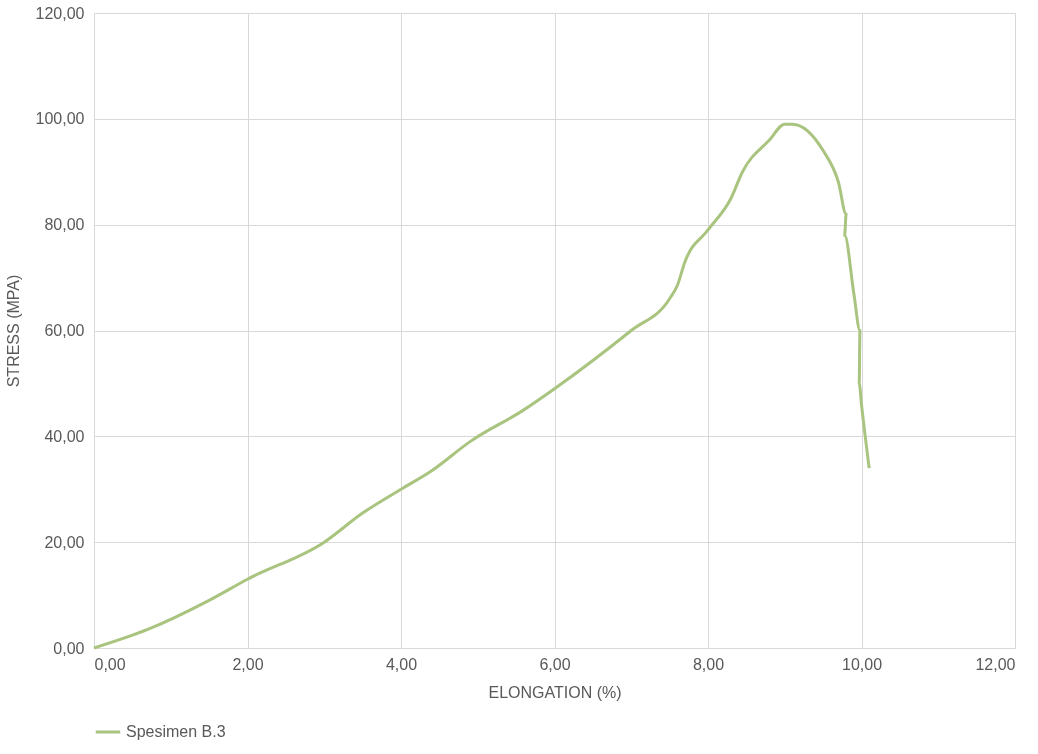  Describe the element at coordinates (64, 542) in the screenshot. I see `y-tick-label: 20,00` at that location.